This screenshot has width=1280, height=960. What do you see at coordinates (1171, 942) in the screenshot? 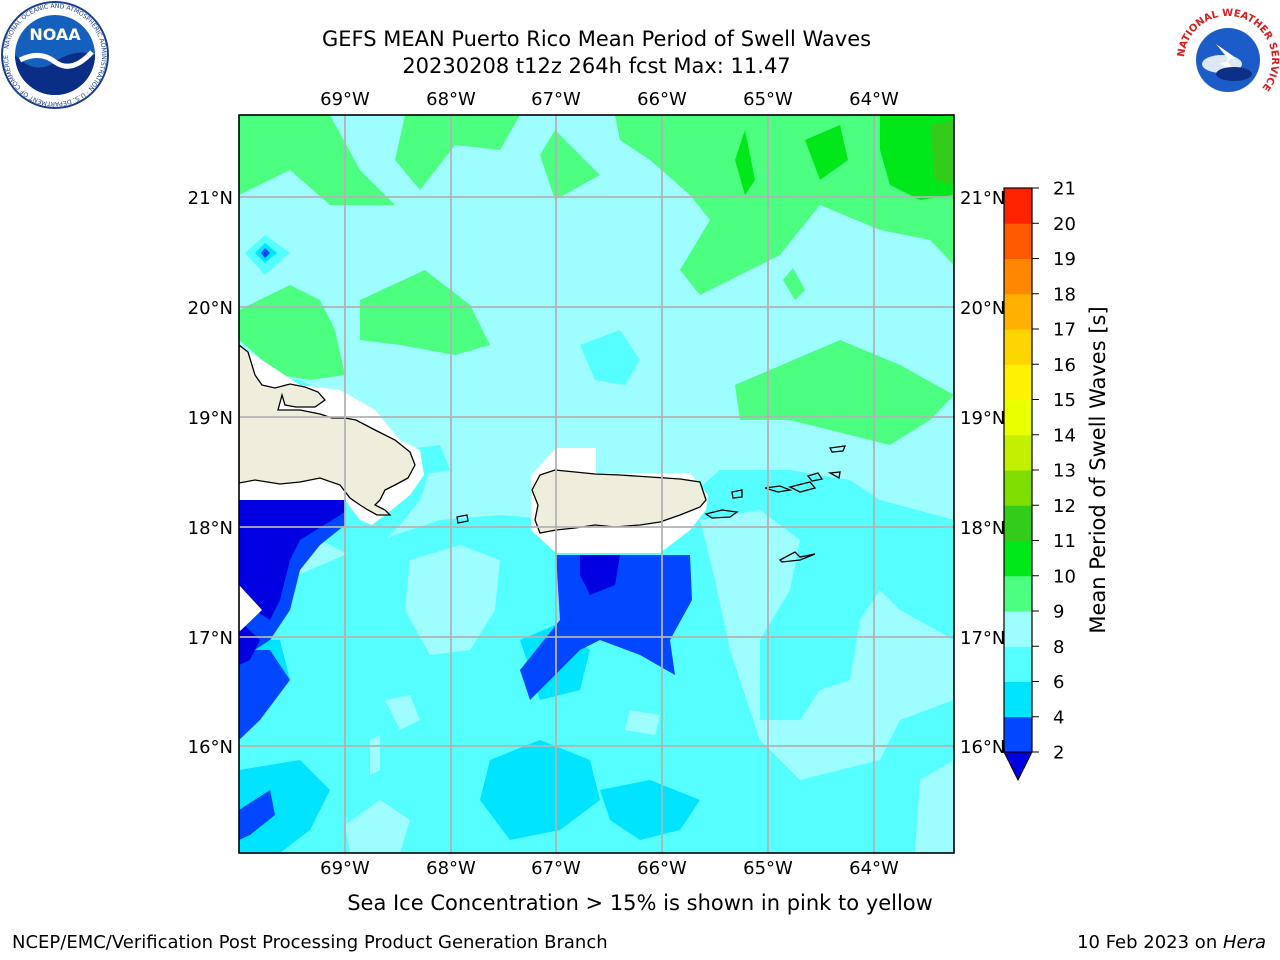
I see `footer-date: 10 Feb 2023 on Hera` at bounding box center [1171, 942].